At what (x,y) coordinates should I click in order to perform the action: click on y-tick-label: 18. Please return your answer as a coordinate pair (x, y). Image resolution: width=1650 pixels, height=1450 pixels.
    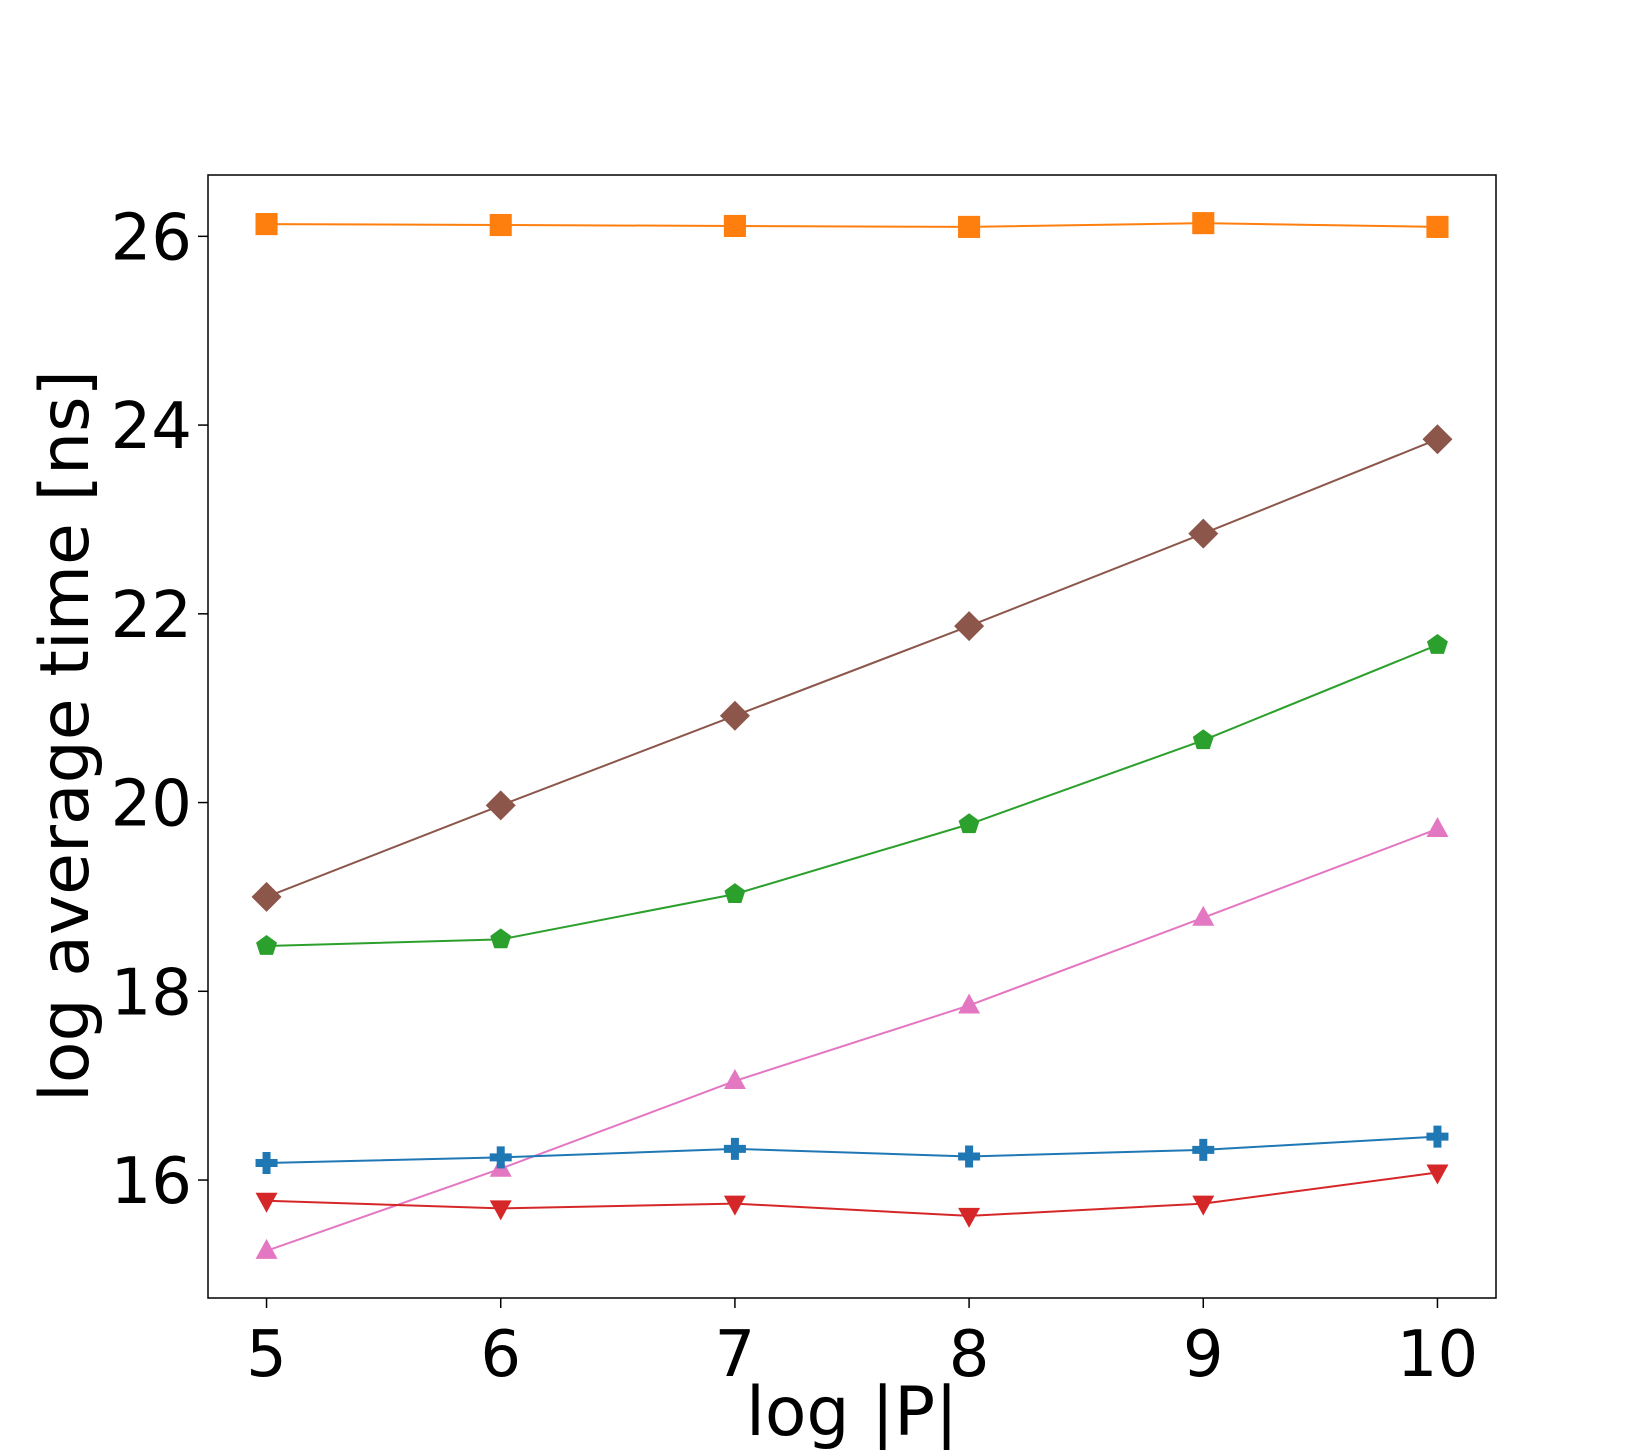
    Looking at the image, I should click on (151, 993).